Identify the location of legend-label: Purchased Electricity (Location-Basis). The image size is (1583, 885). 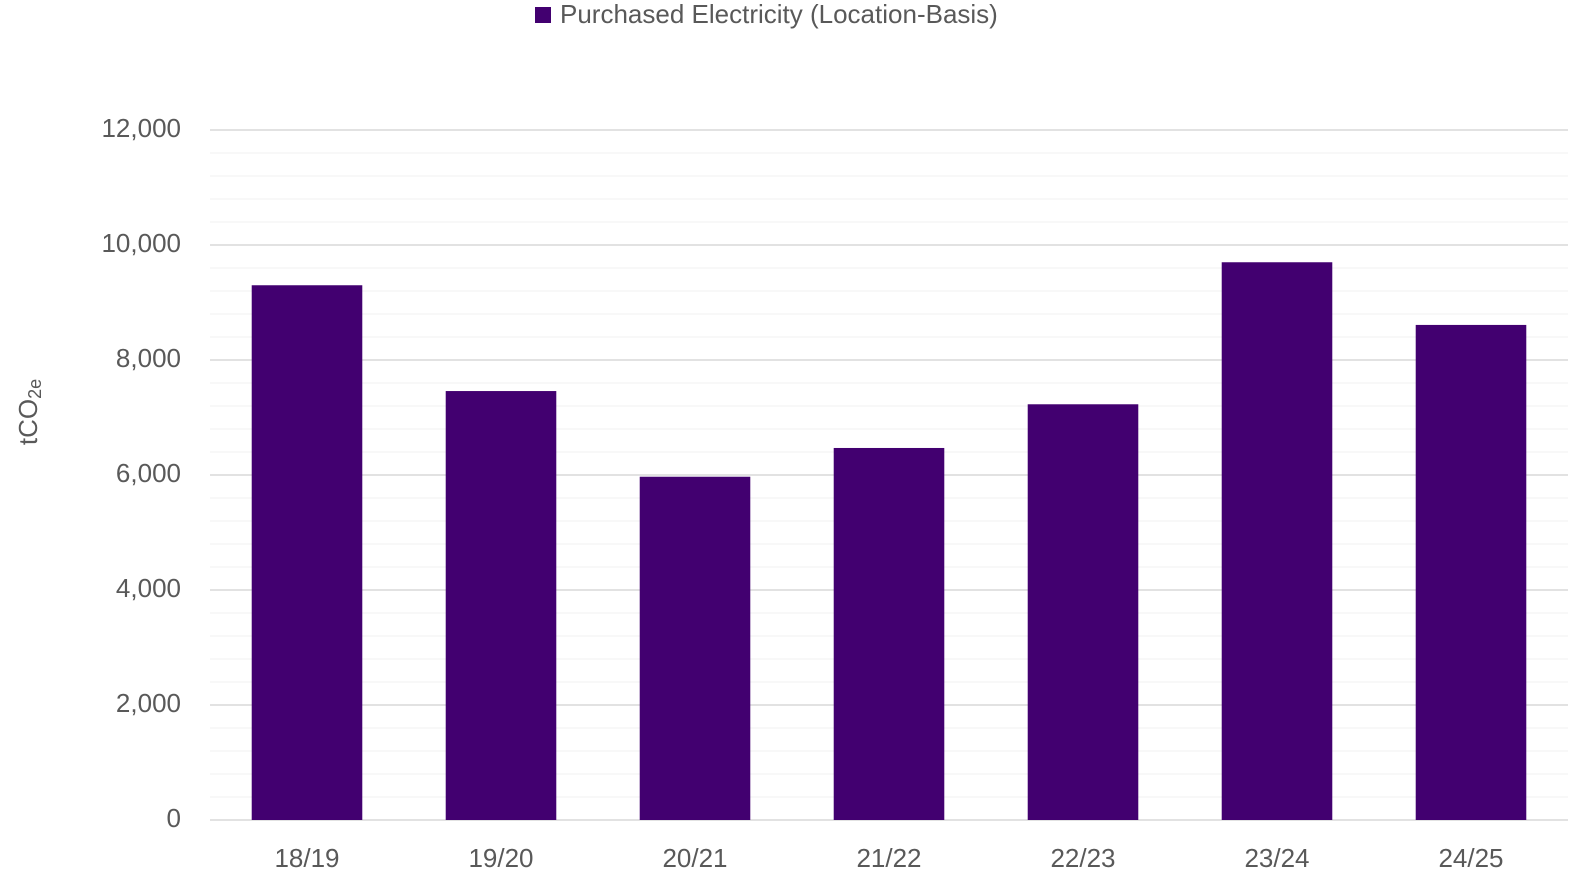
(779, 14).